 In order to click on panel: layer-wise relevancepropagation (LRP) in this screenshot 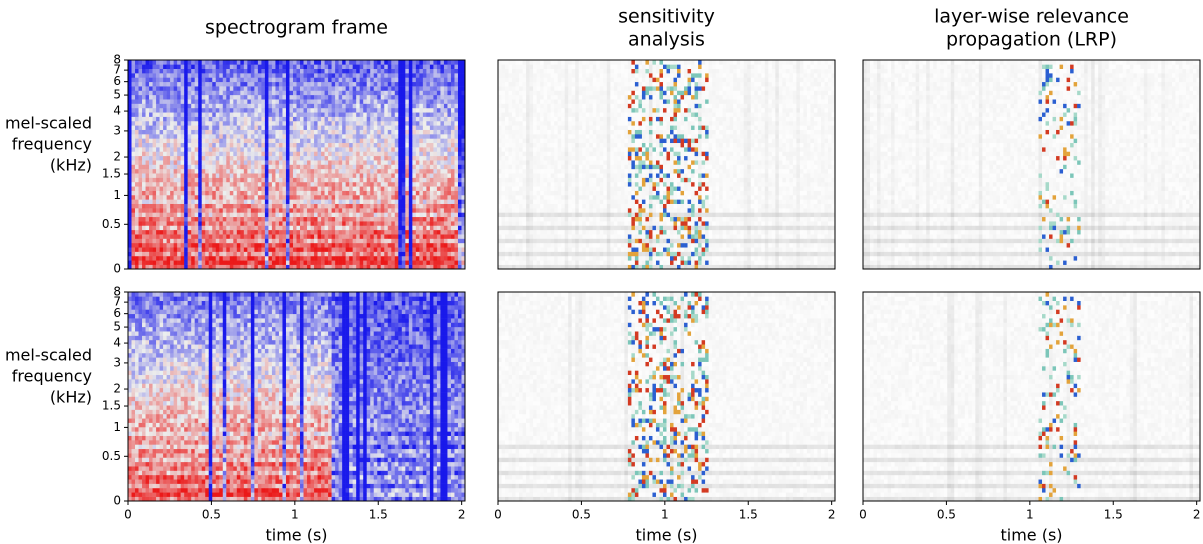, I will do `click(1031, 138)`.